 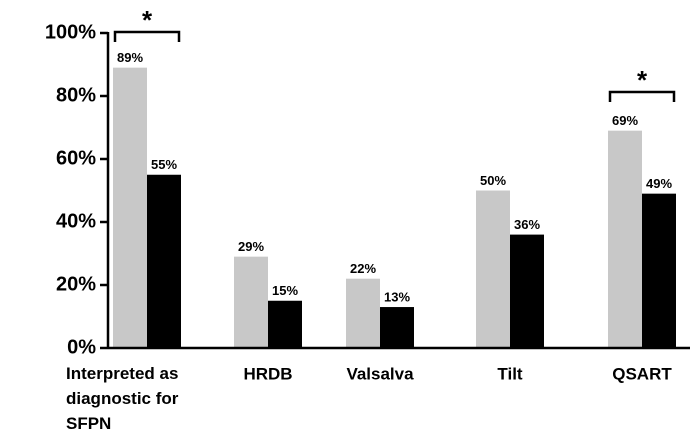 I want to click on value-label: 36%, so click(x=527, y=224).